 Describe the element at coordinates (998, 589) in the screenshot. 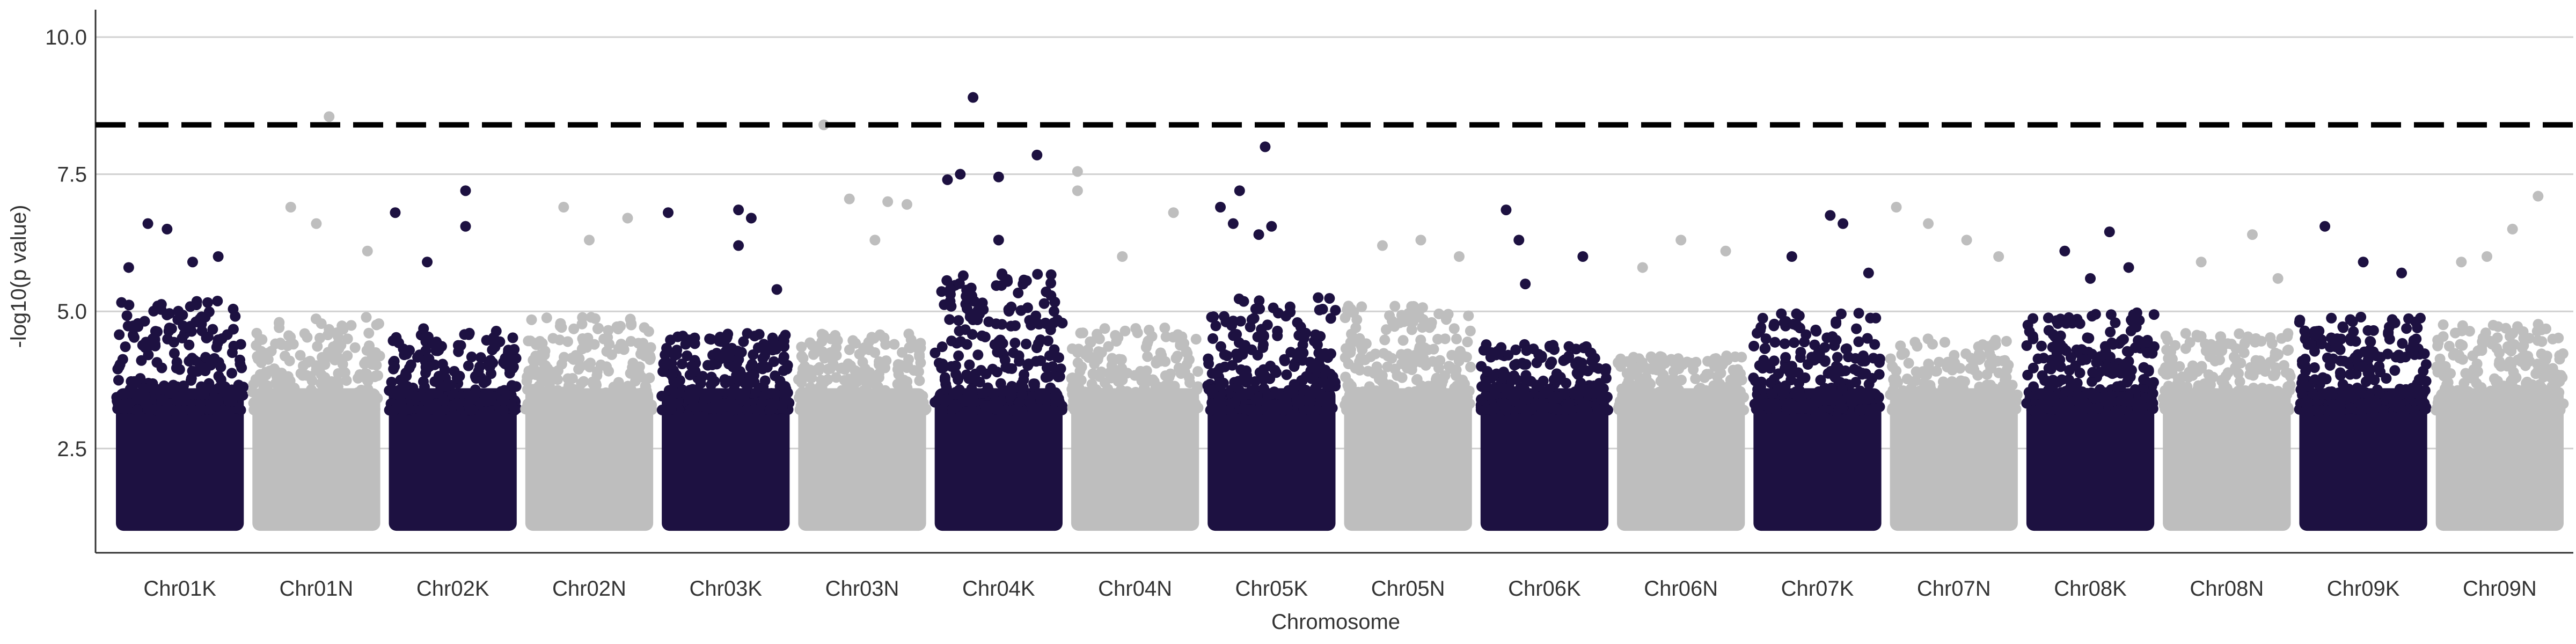

I see `x-tick-label: Chr04K` at that location.